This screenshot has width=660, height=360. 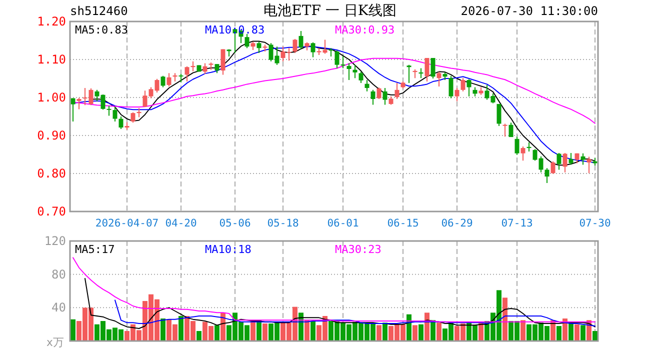 I want to click on text: MA5:0.83, so click(x=101, y=30).